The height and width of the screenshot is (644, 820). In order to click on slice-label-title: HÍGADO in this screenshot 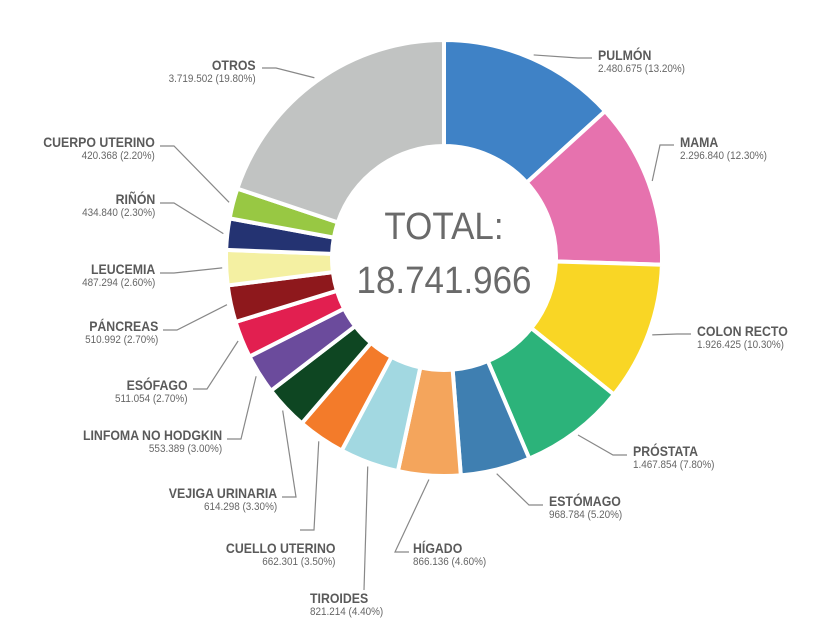, I will do `click(438, 548)`.